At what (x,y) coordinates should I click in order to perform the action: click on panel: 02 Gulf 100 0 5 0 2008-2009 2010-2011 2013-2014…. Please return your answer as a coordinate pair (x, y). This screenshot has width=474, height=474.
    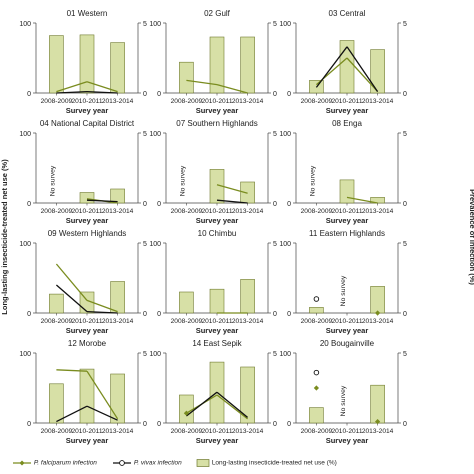
    Looking at the image, I should click on (213, 62).